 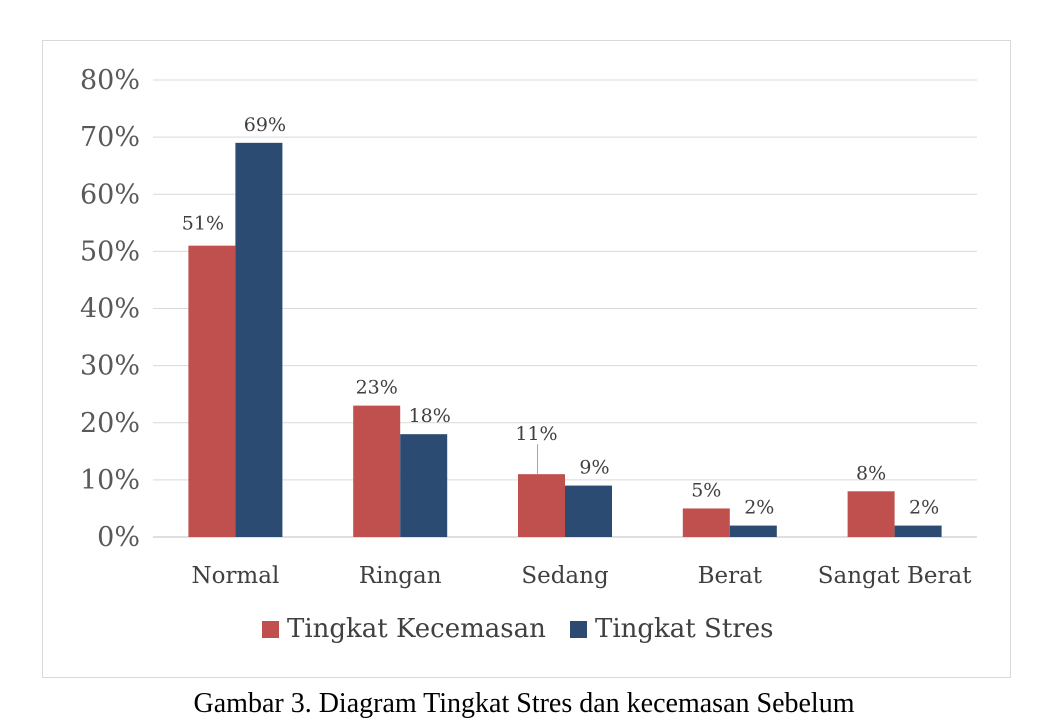 What do you see at coordinates (753, 531) in the screenshot?
I see `bar-berat-stres` at bounding box center [753, 531].